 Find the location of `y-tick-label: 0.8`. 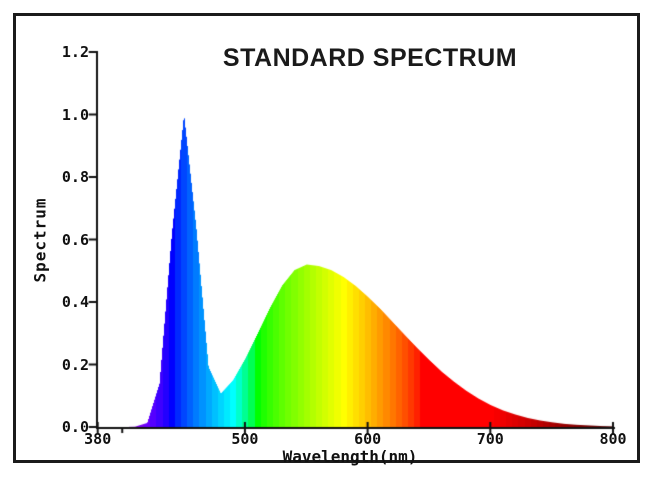

y-tick-label: 0.8 is located at coordinates (75, 177).